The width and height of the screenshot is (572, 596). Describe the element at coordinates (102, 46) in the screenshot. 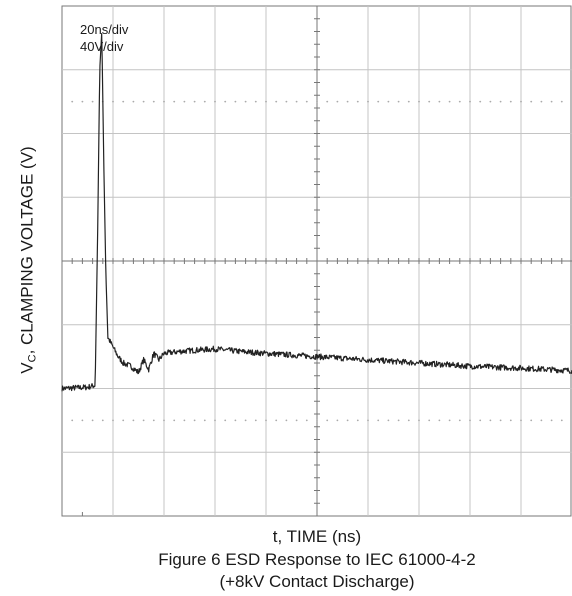

I see `voltage-scale-annotation: 40V/div` at that location.